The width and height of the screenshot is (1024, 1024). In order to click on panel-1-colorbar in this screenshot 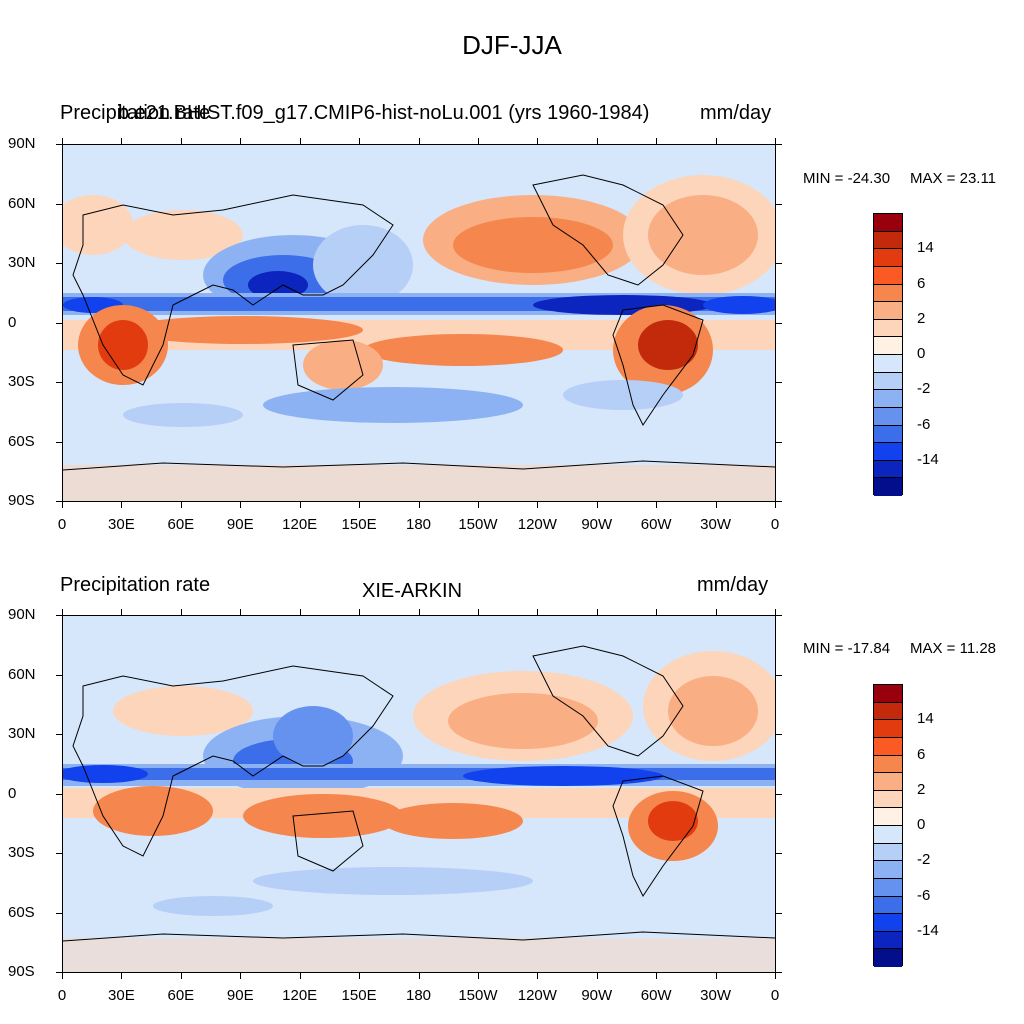, I will do `click(888, 354)`.